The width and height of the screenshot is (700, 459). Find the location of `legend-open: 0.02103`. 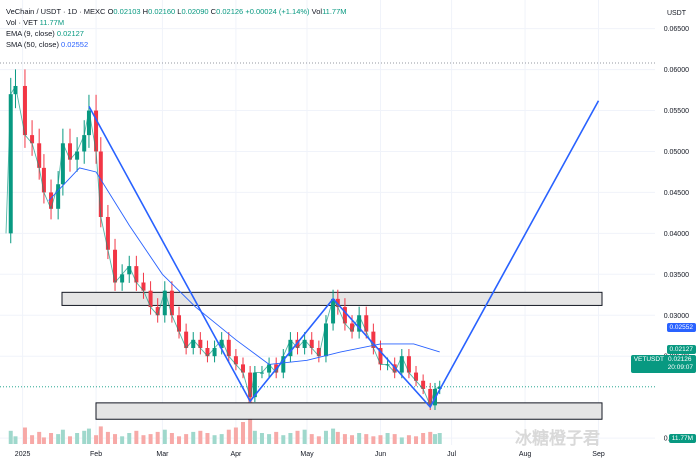

legend-open: 0.02103 is located at coordinates (127, 11).